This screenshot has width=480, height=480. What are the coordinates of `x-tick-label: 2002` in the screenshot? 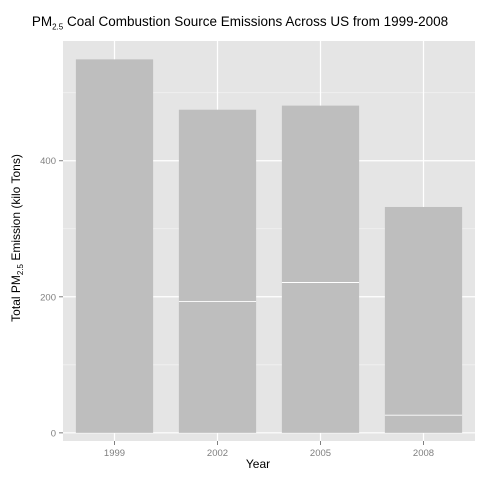 It's located at (217, 453).